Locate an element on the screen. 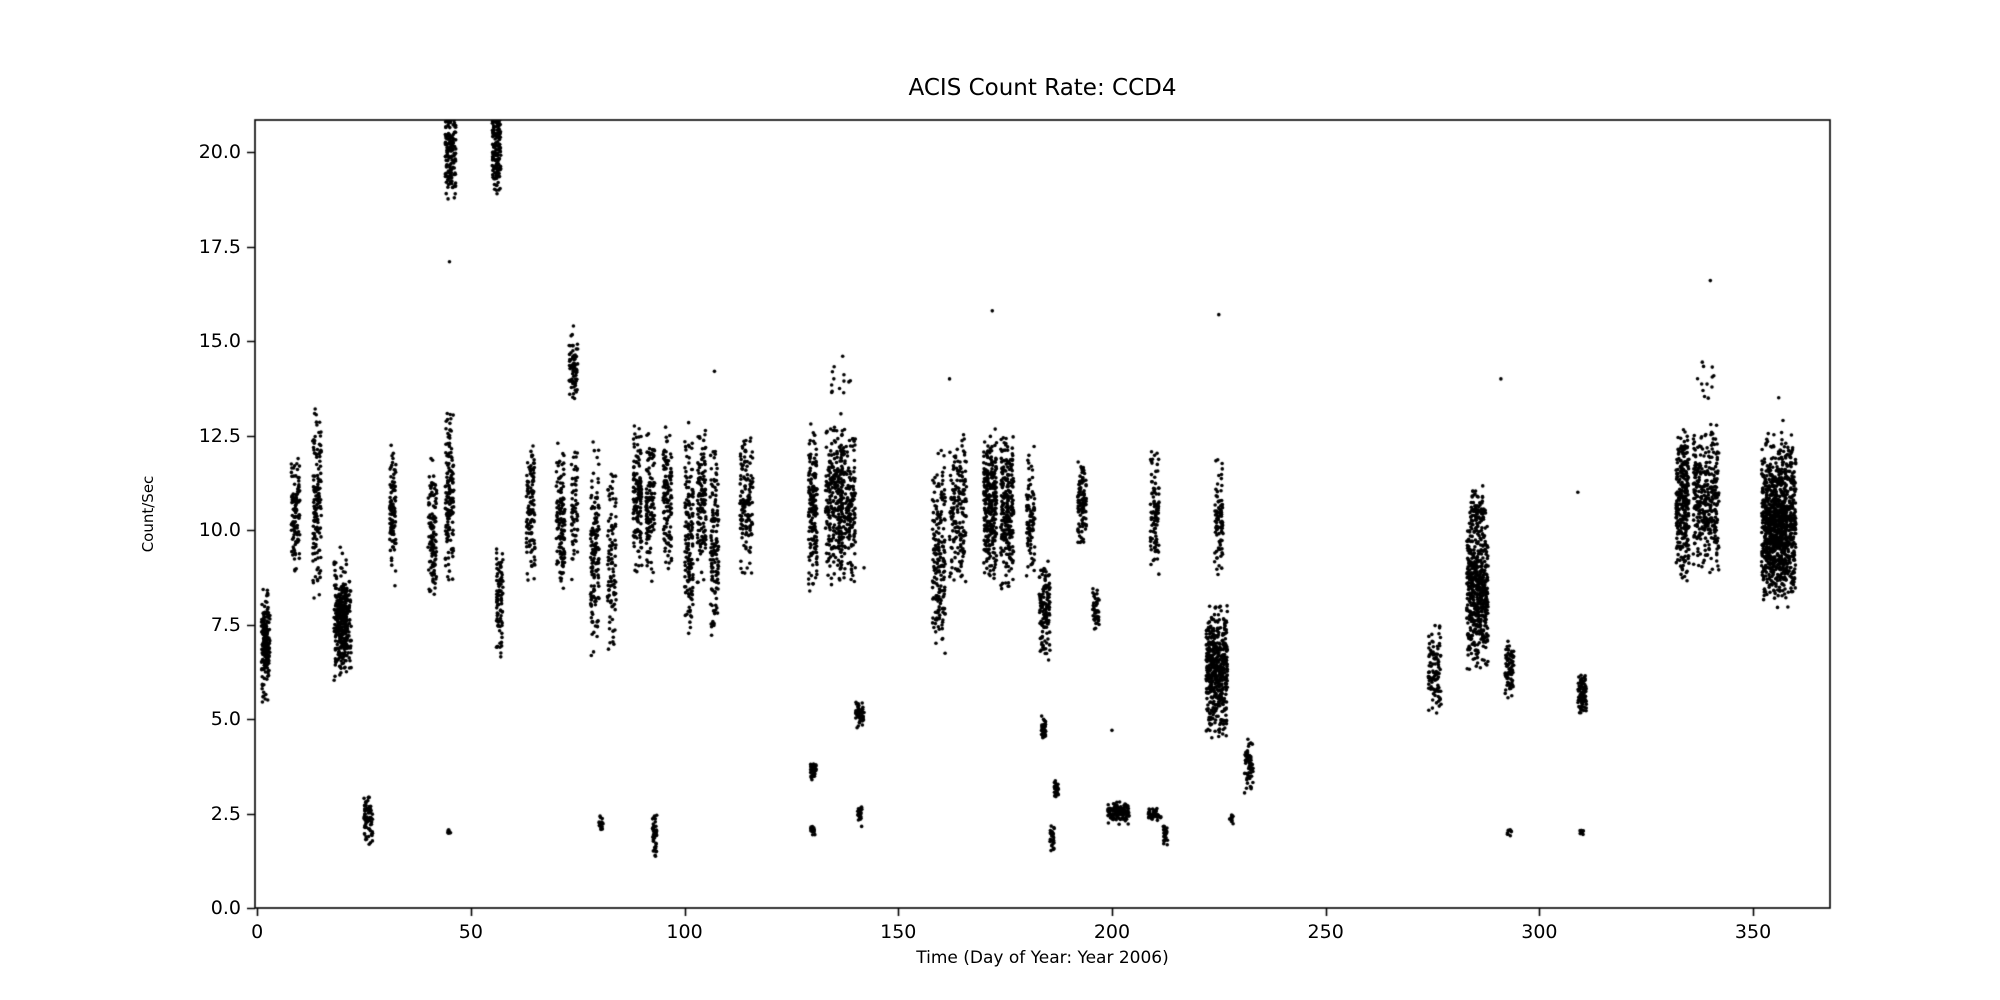 This screenshot has height=1000, width=2000. y-tick-label: 7.5 is located at coordinates (225, 624).